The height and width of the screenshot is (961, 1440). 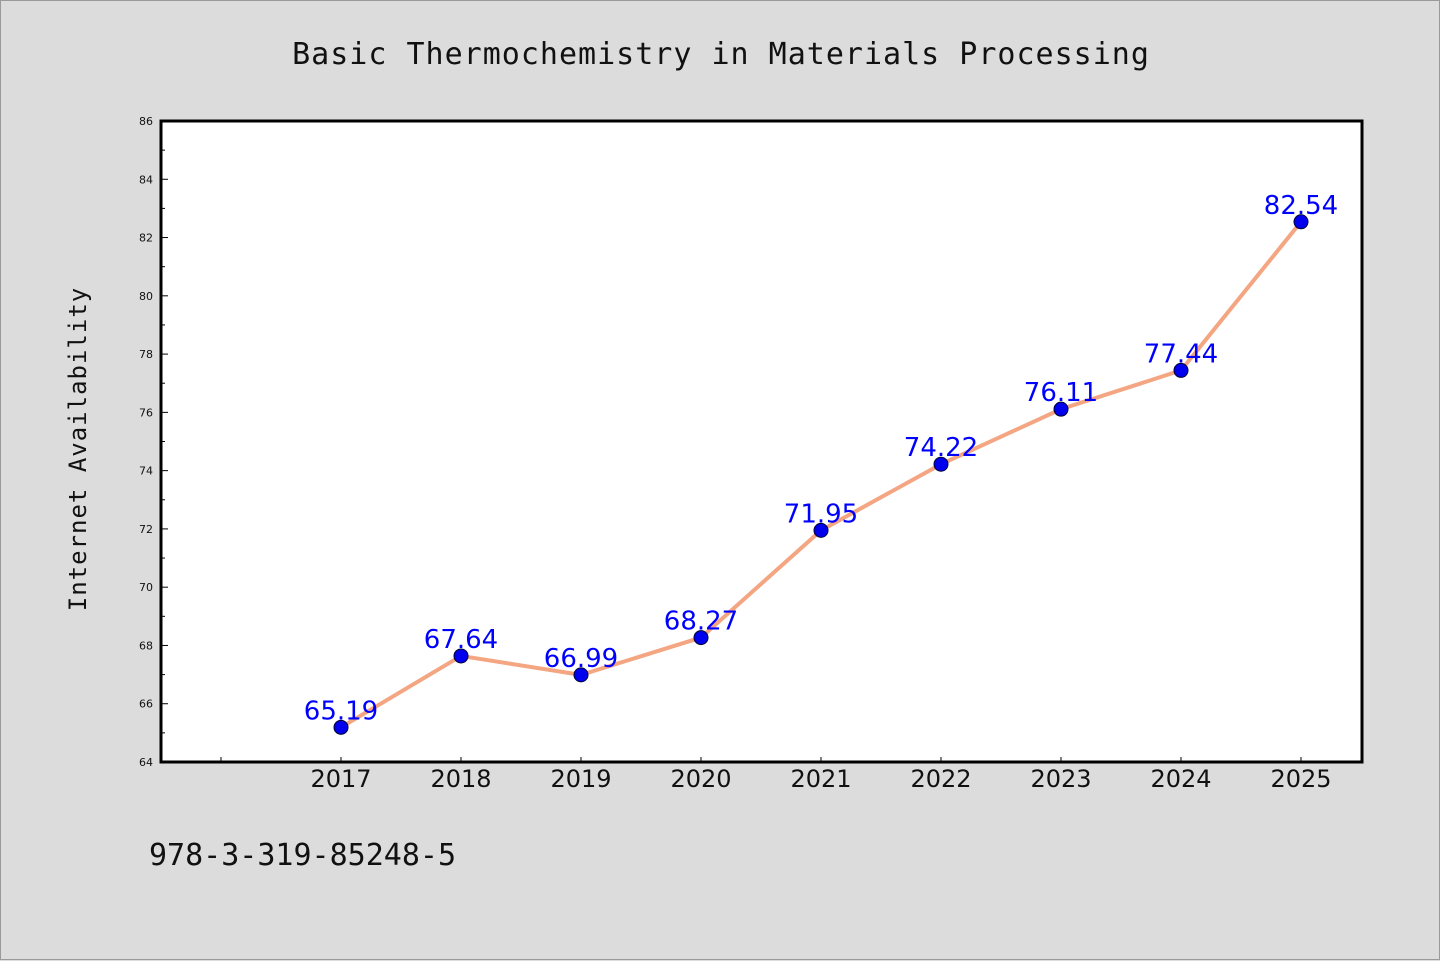 What do you see at coordinates (1060, 779) in the screenshot?
I see `x-tick-label: 2023` at bounding box center [1060, 779].